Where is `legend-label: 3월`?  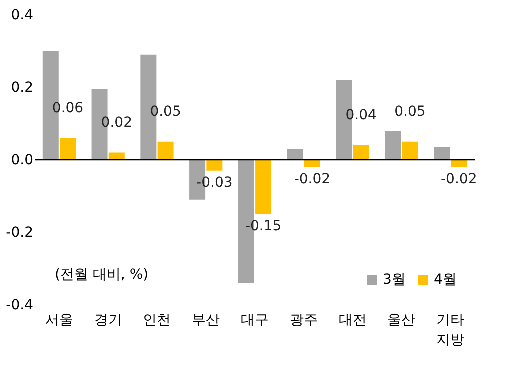
legend-label: 3월 is located at coordinates (394, 280).